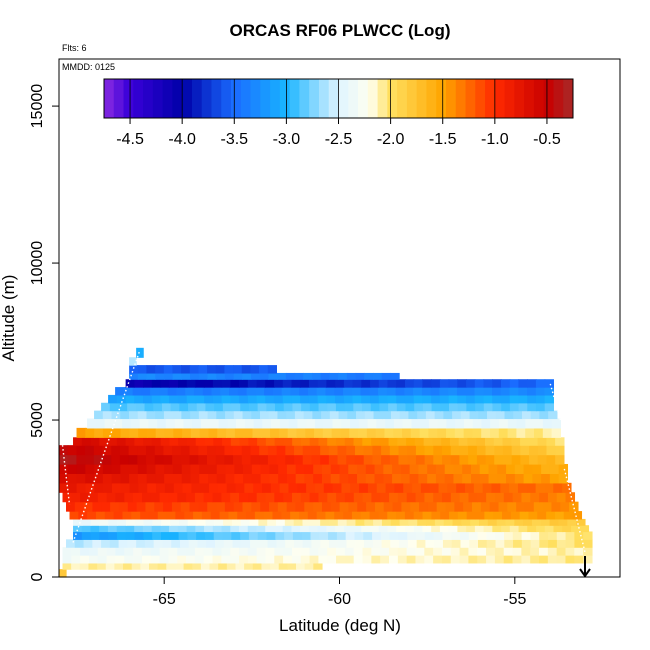  I want to click on x-tick-label: -60, so click(339, 599).